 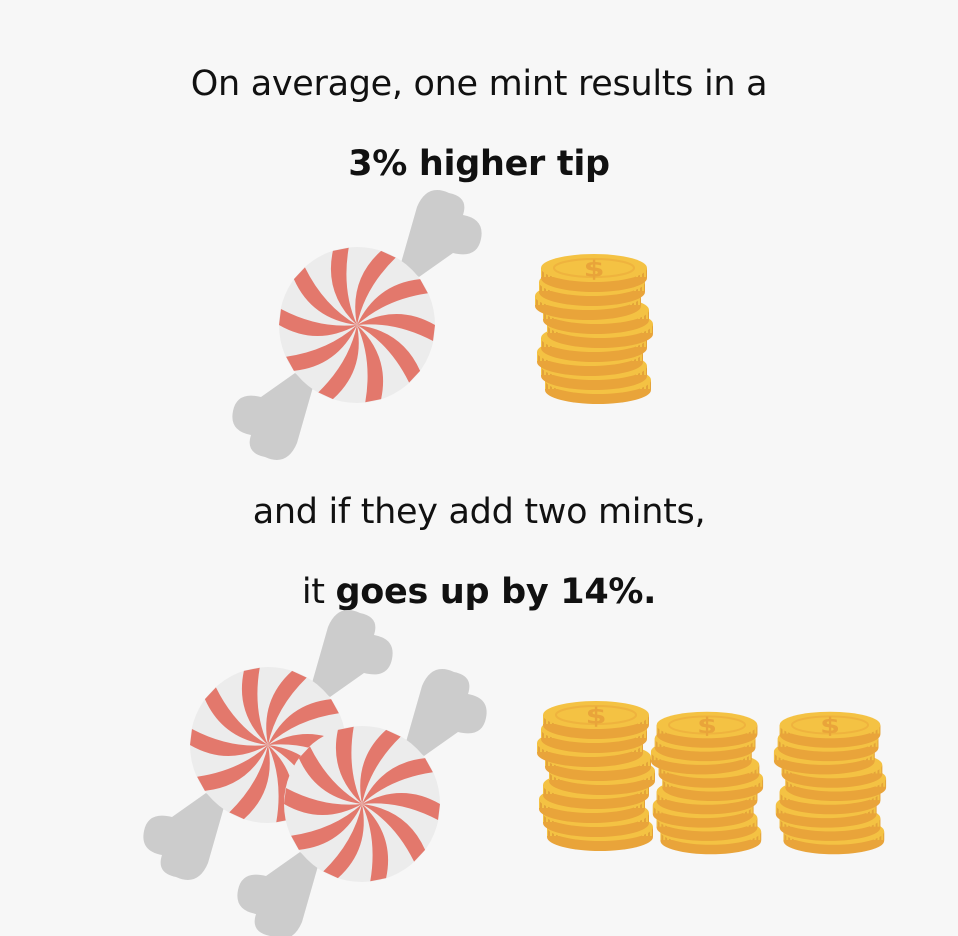 I want to click on goes-up-text: it goes up by 14%., so click(x=479, y=592).